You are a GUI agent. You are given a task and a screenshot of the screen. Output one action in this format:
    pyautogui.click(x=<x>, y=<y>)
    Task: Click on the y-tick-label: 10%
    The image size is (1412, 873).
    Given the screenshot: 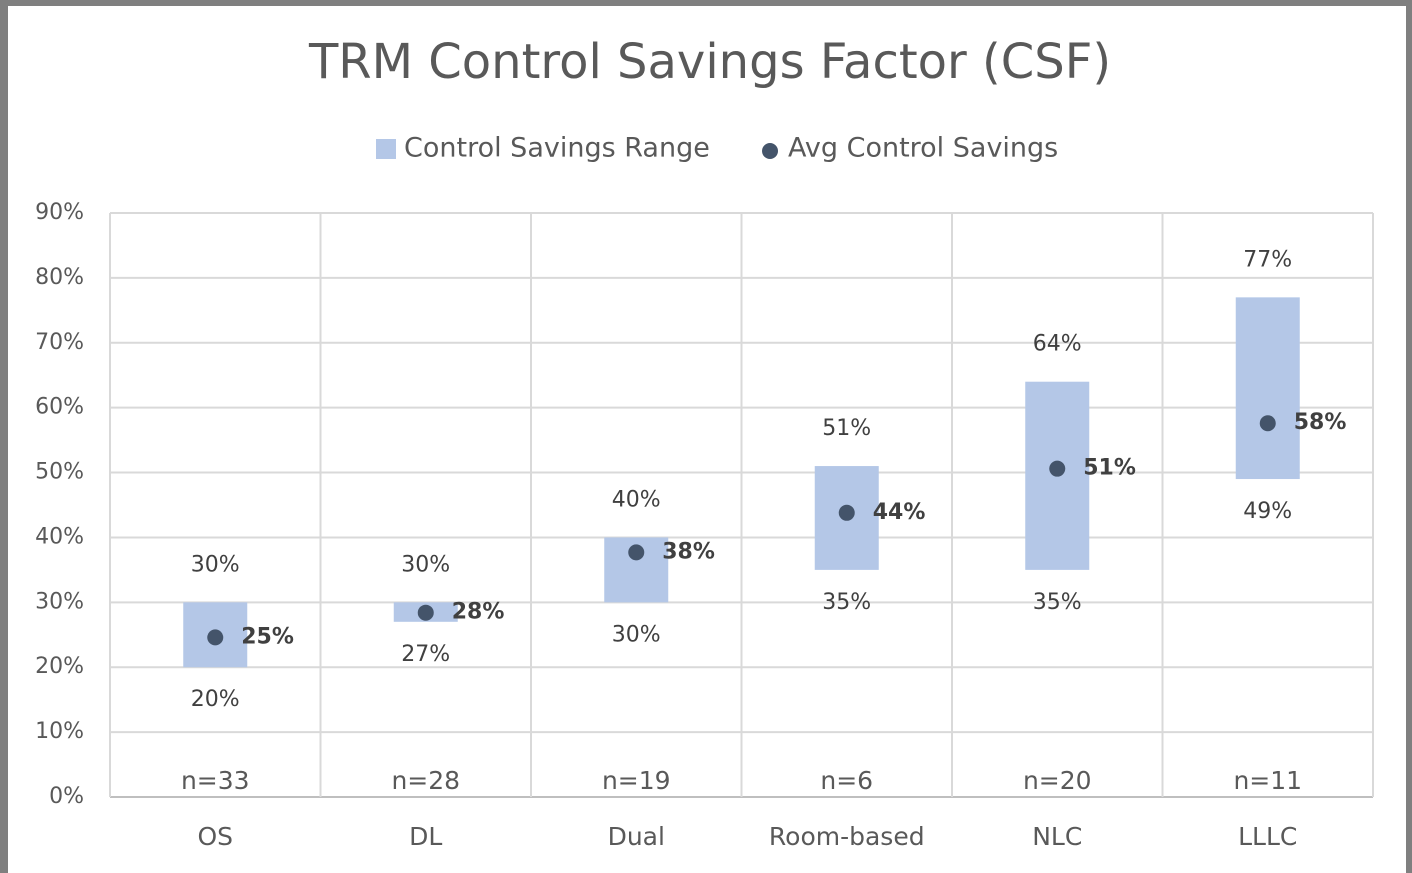 What is the action you would take?
    pyautogui.click(x=59, y=731)
    